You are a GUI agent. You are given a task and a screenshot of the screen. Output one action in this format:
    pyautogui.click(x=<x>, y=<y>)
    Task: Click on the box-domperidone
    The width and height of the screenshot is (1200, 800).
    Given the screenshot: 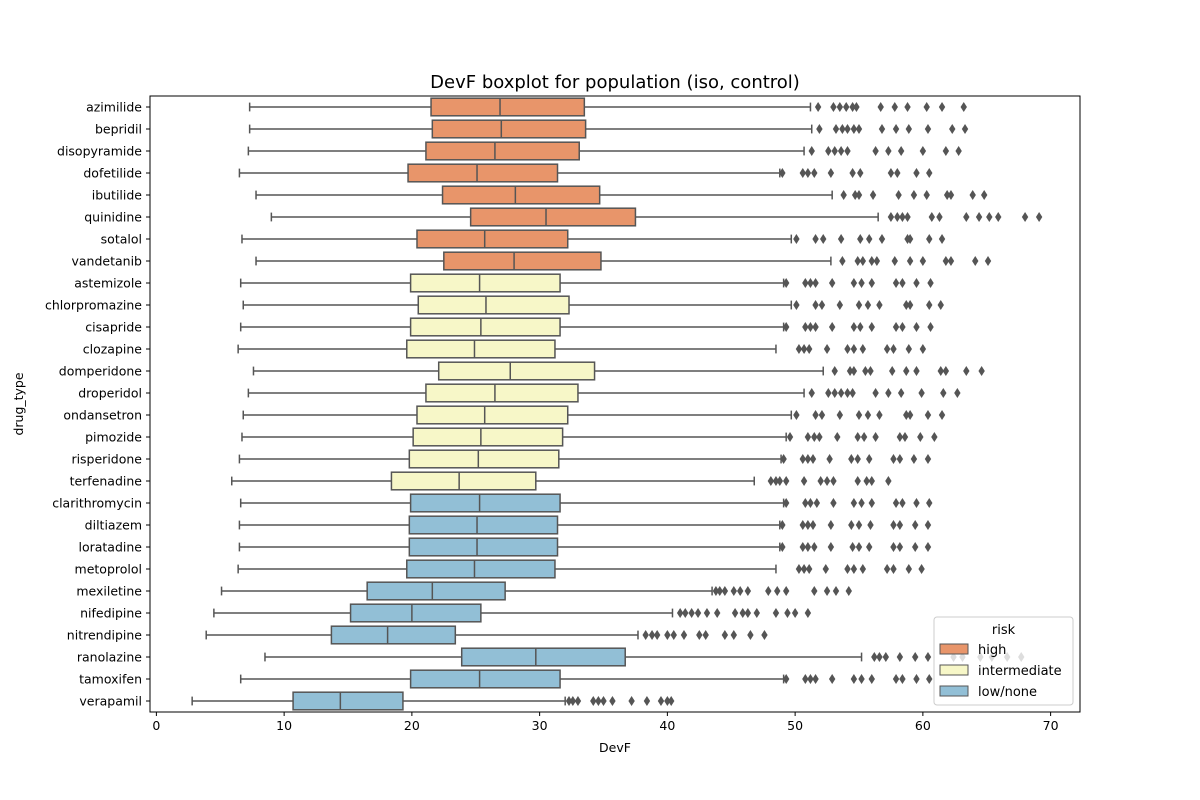 What is the action you would take?
    pyautogui.click(x=618, y=371)
    